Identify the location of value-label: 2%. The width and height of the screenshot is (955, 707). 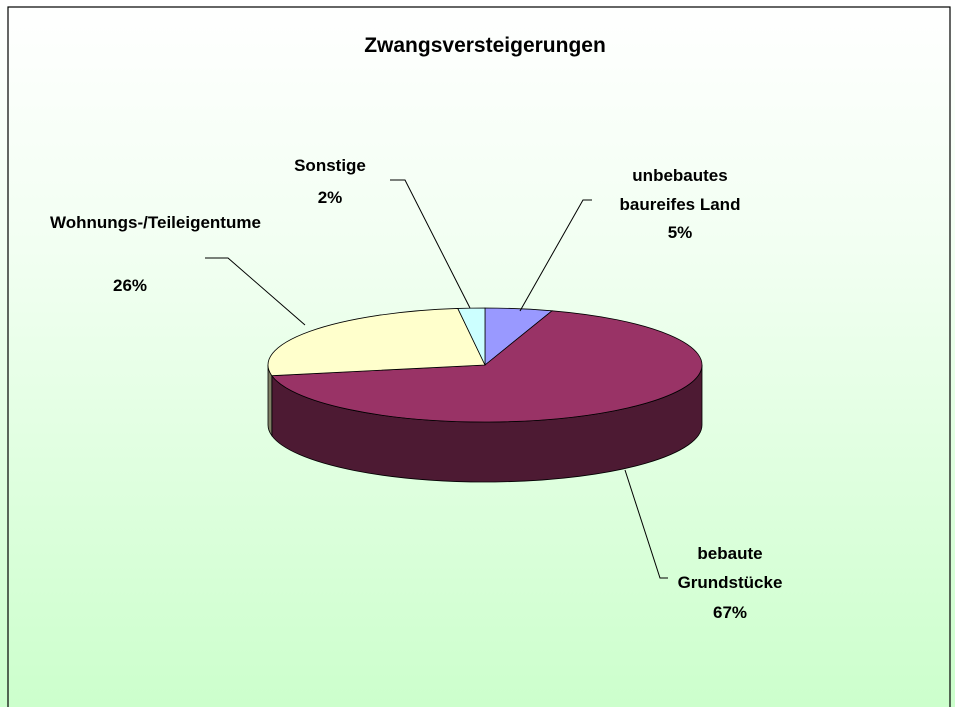
(330, 197).